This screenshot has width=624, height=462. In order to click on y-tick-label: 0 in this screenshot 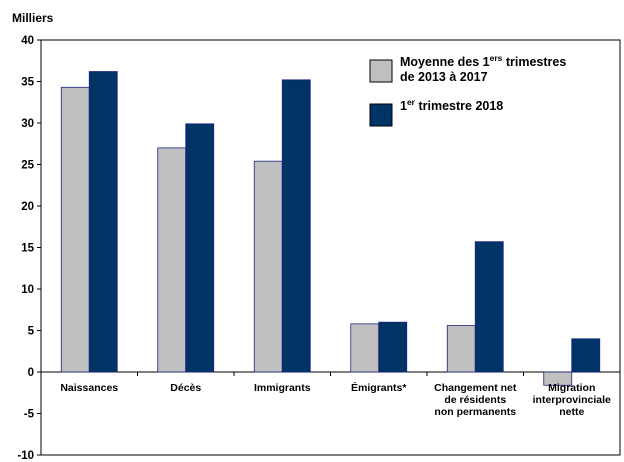, I will do `click(31, 373)`.